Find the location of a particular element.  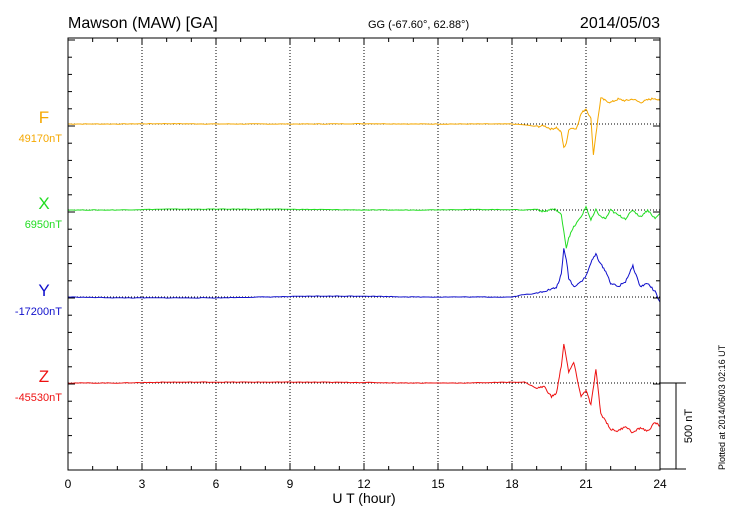

scale-bar: 500 nT is located at coordinates (677, 426).